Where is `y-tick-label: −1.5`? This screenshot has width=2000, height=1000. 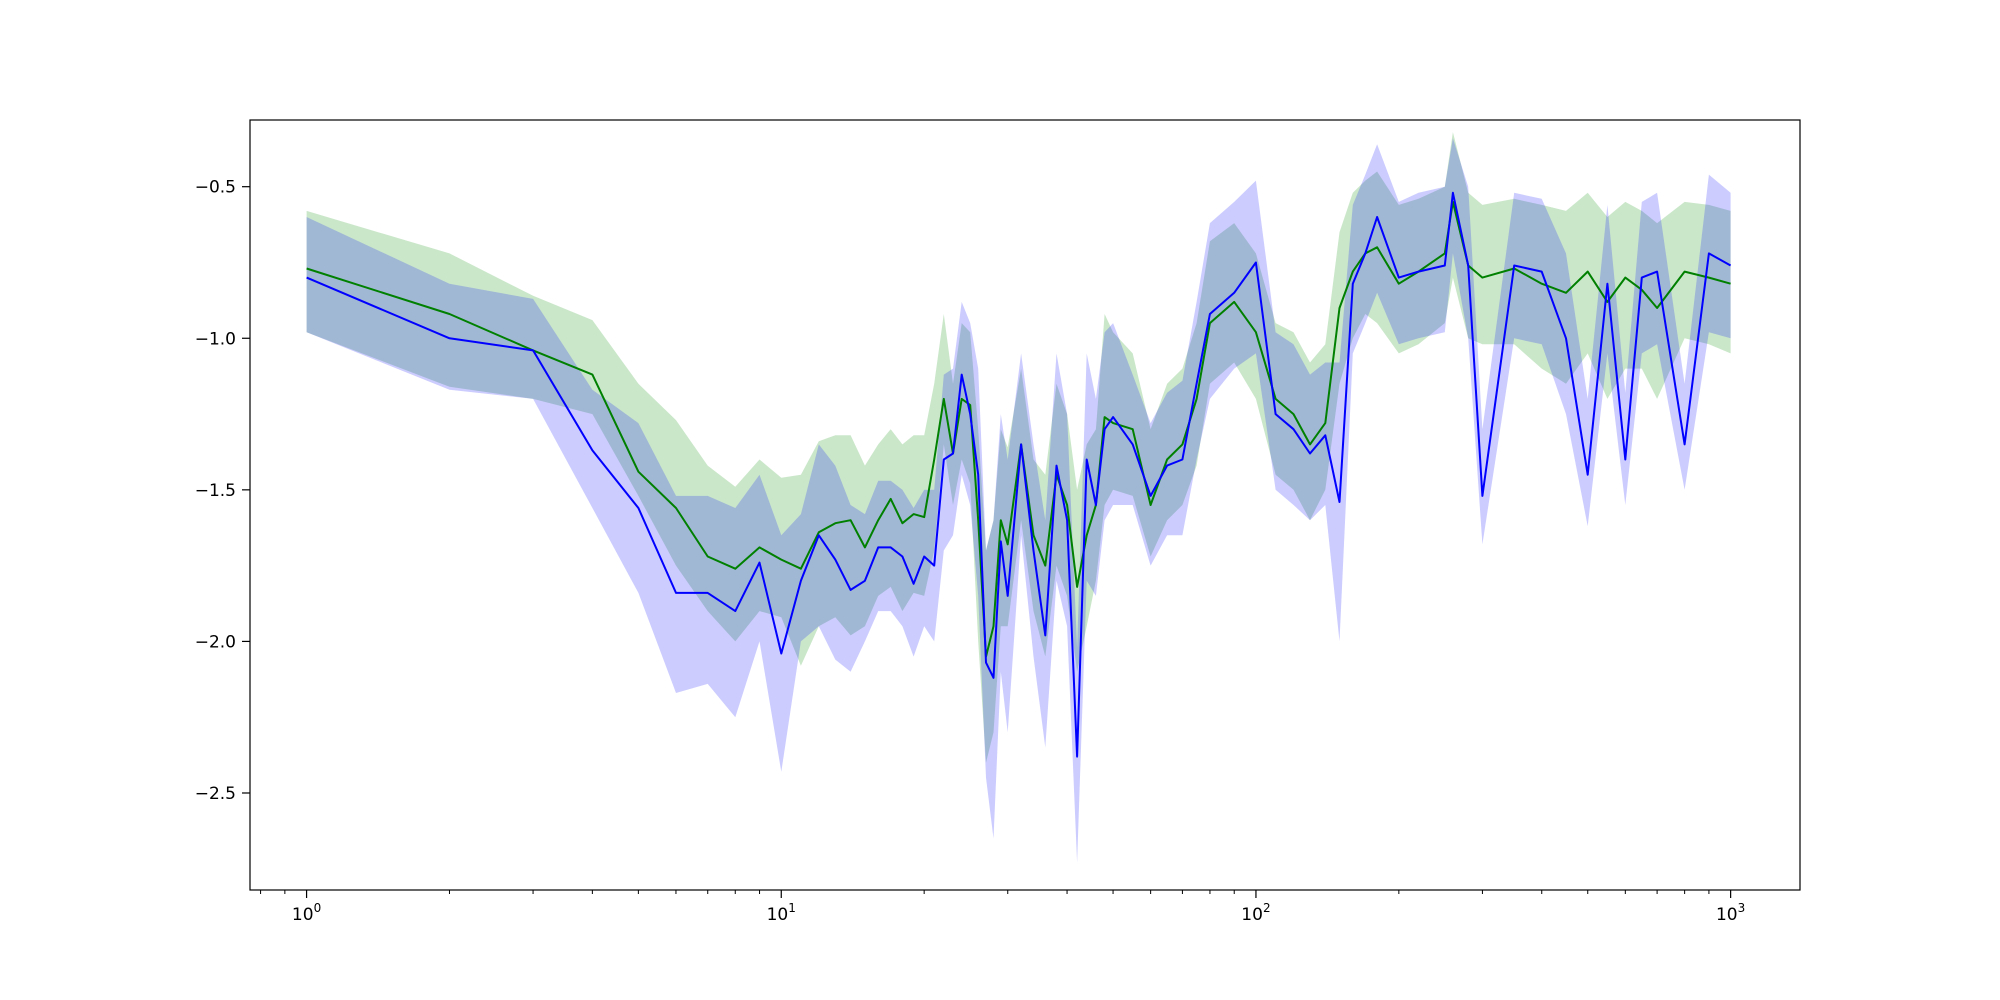
y-tick-label: −1.5 is located at coordinates (215, 491).